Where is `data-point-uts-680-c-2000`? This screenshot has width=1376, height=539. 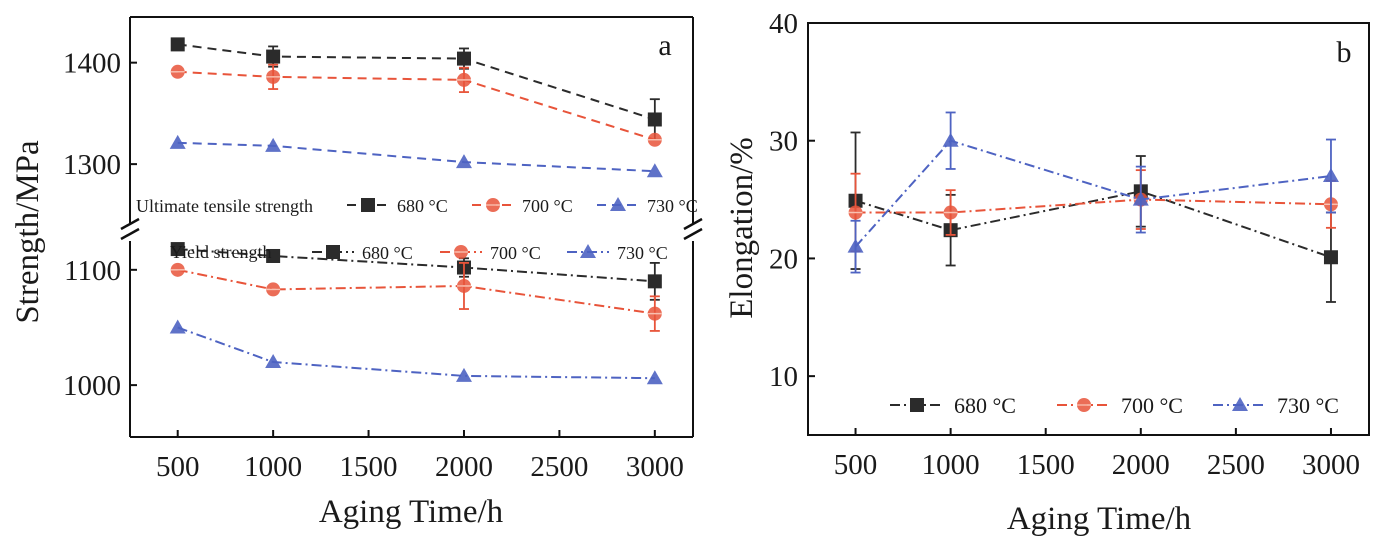
data-point-uts-680-c-2000 is located at coordinates (463, 58).